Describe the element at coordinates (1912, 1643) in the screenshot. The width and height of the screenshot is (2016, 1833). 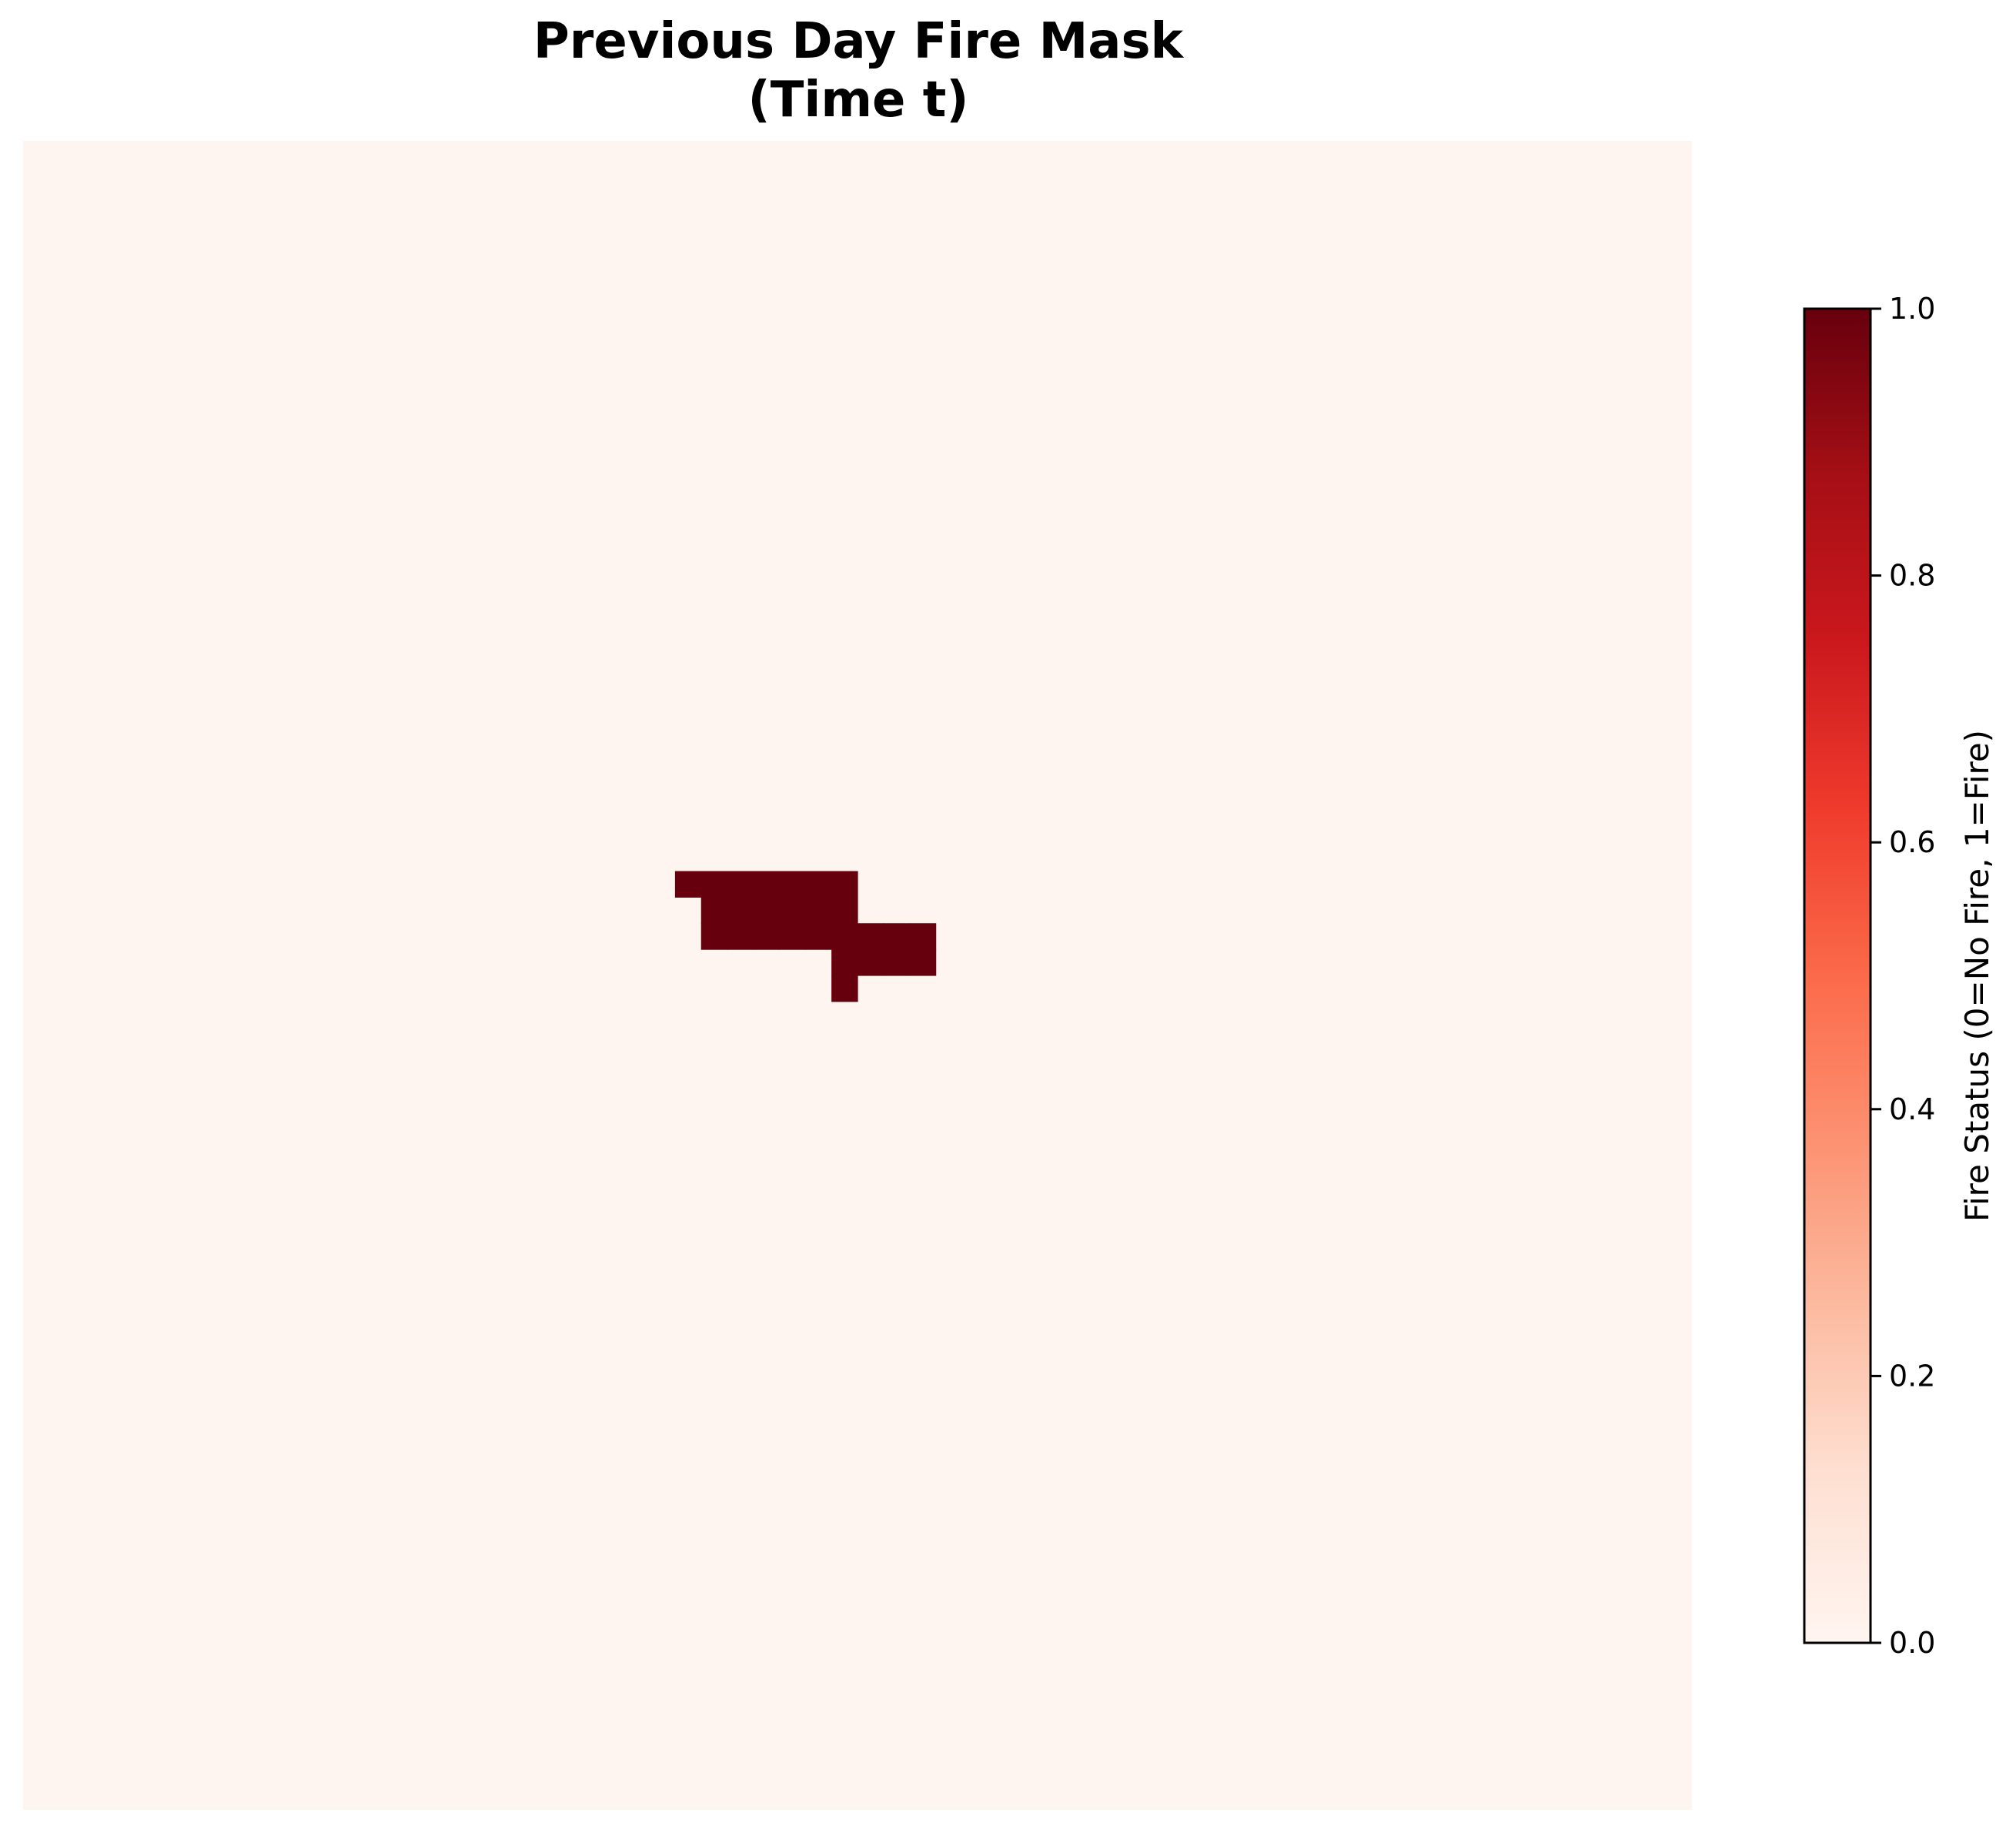
I see `colorbar-tick-label: 0.0` at that location.